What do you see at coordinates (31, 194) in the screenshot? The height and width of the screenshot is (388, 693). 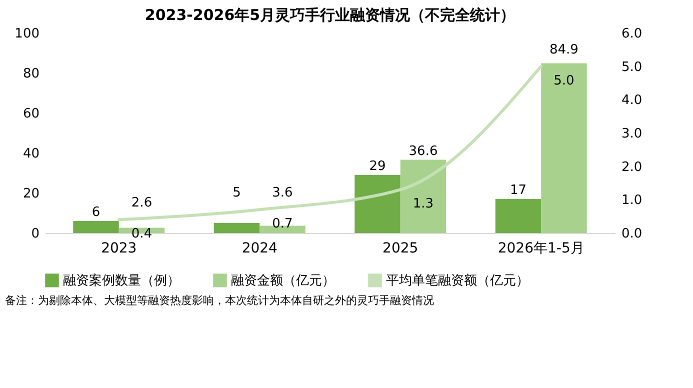 I see `y-tick-label: 20` at bounding box center [31, 194].